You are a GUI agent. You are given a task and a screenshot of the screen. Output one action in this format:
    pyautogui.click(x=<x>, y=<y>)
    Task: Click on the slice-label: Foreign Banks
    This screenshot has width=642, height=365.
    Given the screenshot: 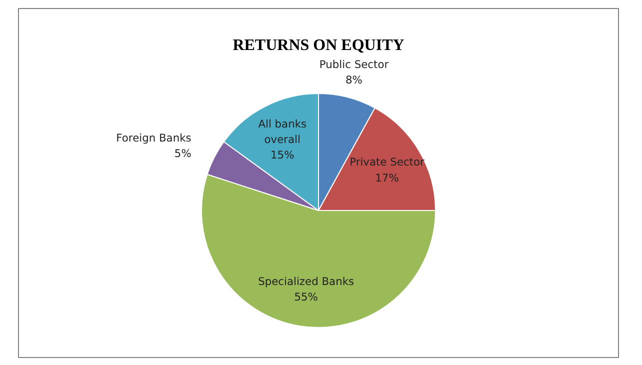 What is the action you would take?
    pyautogui.click(x=154, y=137)
    